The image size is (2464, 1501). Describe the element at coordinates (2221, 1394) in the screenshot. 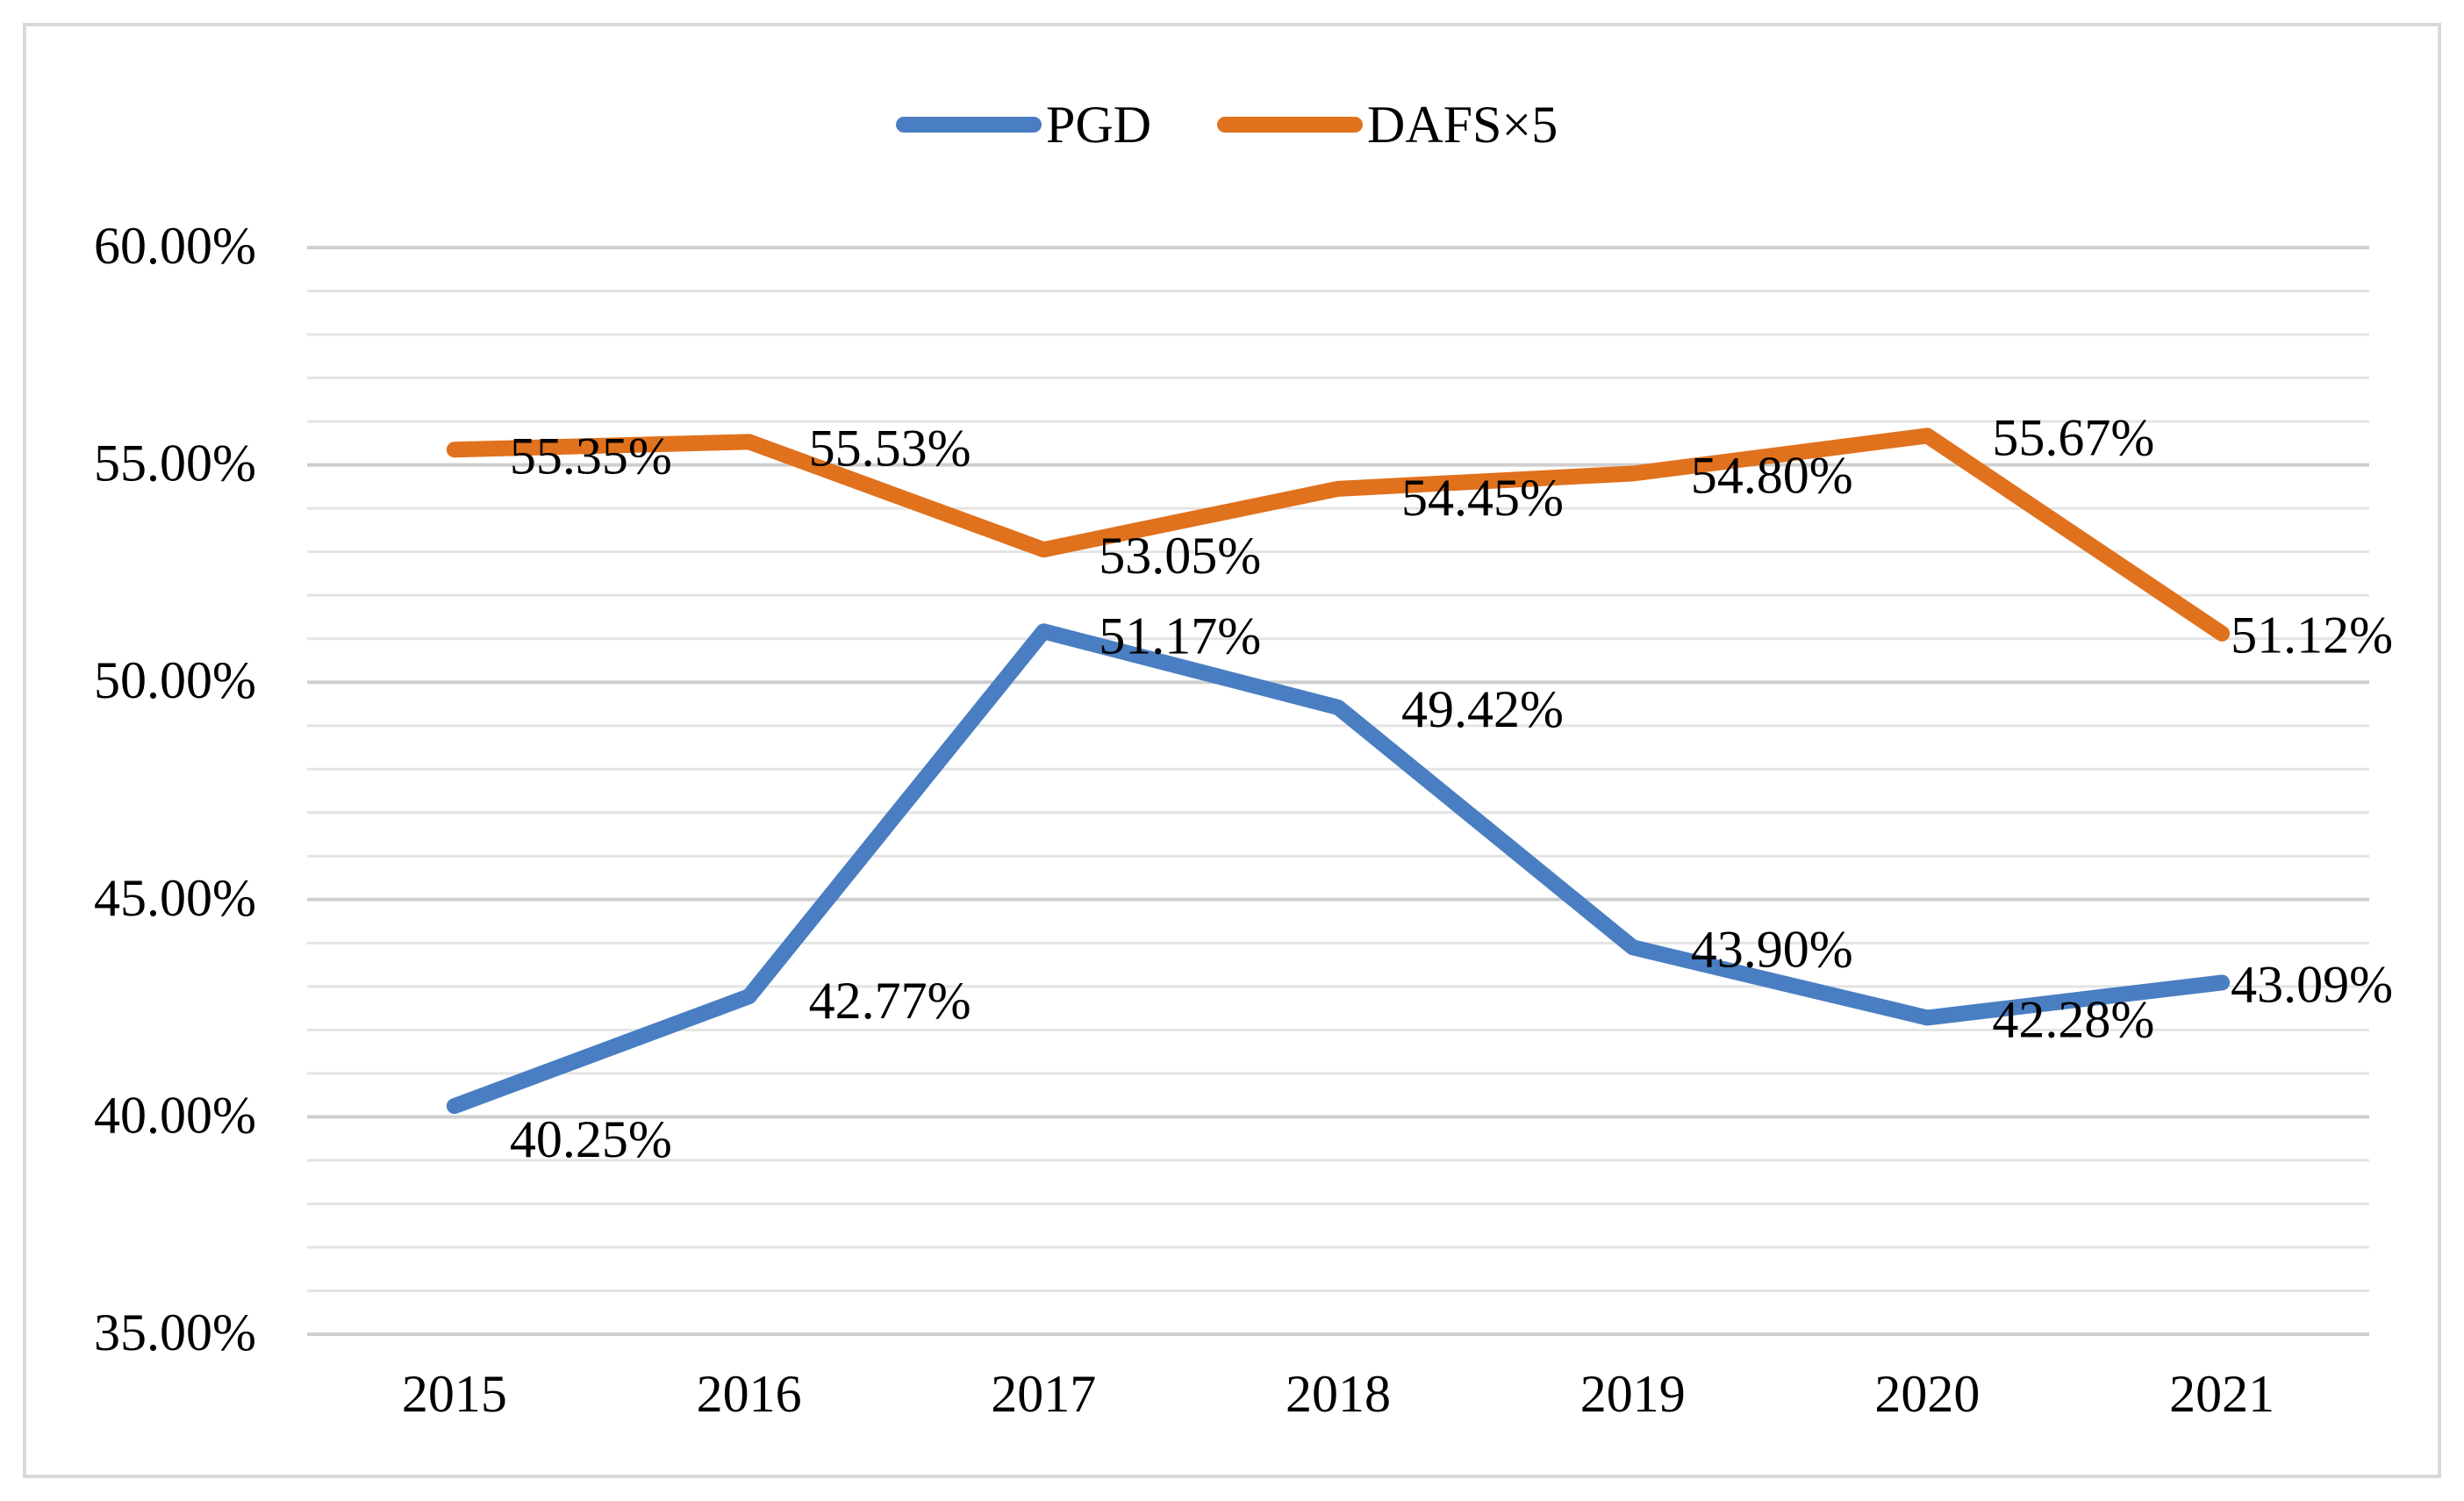

I see `x-tick-label: 2021` at that location.